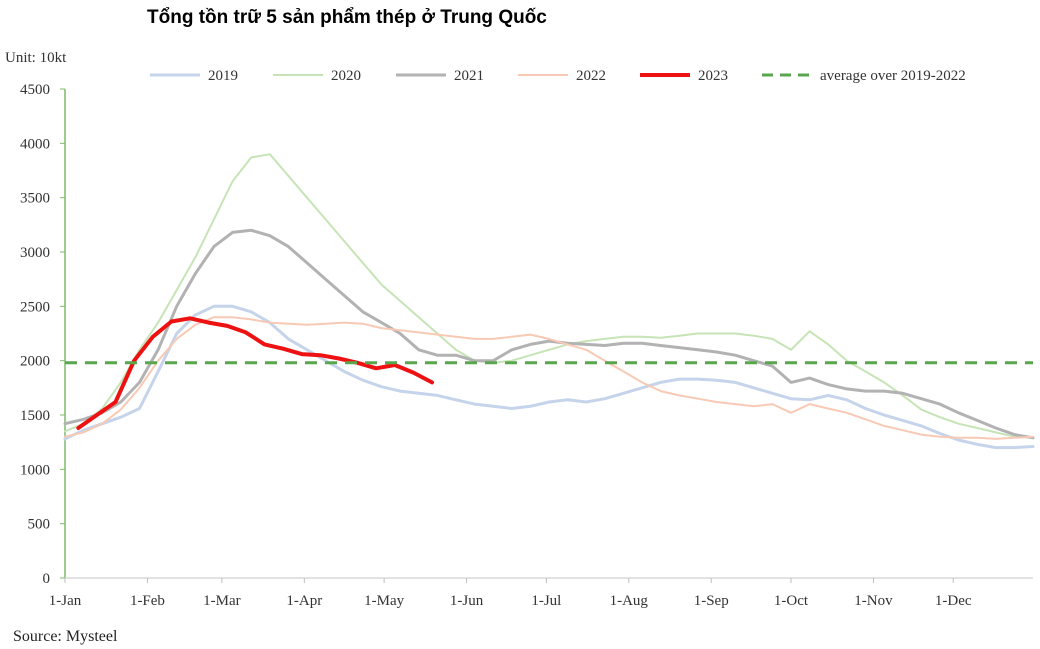 The width and height of the screenshot is (1040, 649). I want to click on y-tick-label: 1500, so click(35, 416).